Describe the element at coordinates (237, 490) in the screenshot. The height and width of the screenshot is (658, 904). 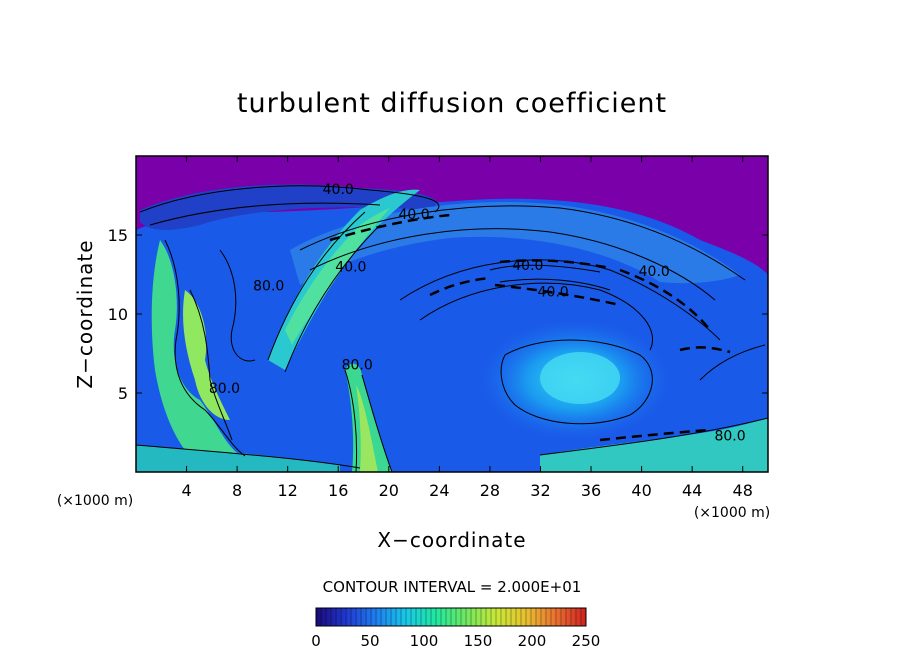
I see `x-tick-label: 8` at that location.